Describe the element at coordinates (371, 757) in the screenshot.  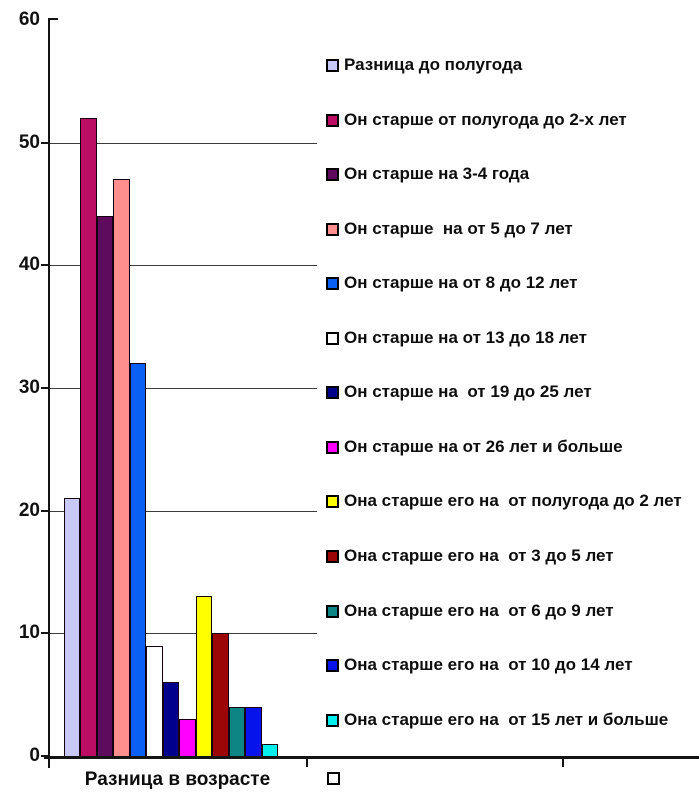
I see `x-axis-line` at that location.